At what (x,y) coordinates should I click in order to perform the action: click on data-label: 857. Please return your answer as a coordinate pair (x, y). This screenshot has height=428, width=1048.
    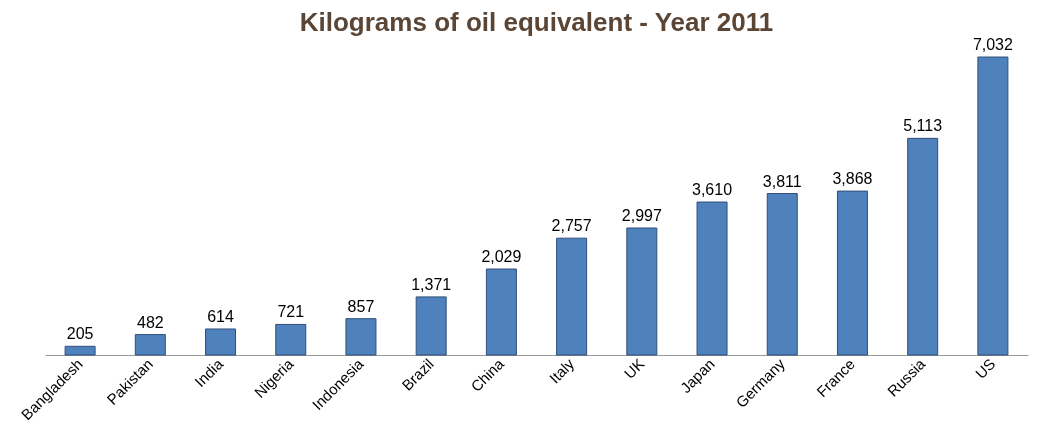
    Looking at the image, I should click on (361, 306).